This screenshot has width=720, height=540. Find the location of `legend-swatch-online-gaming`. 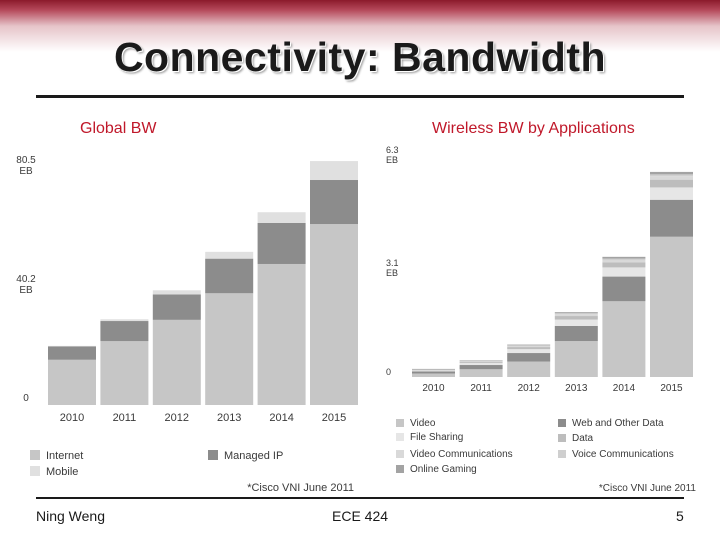

legend-swatch-online-gaming is located at coordinates (400, 469).